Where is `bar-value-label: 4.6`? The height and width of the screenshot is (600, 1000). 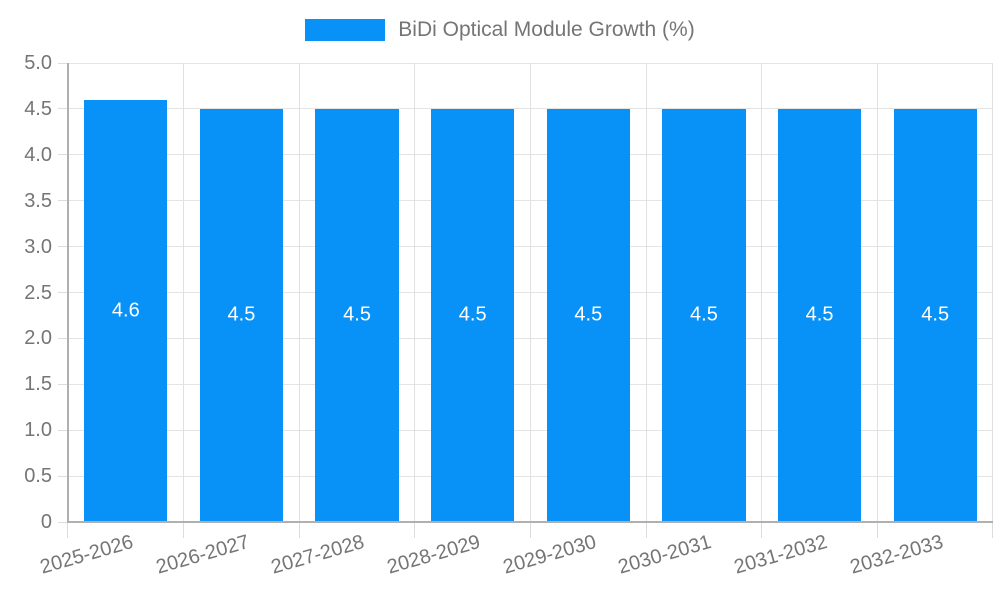 bar-value-label: 4.6 is located at coordinates (125, 310).